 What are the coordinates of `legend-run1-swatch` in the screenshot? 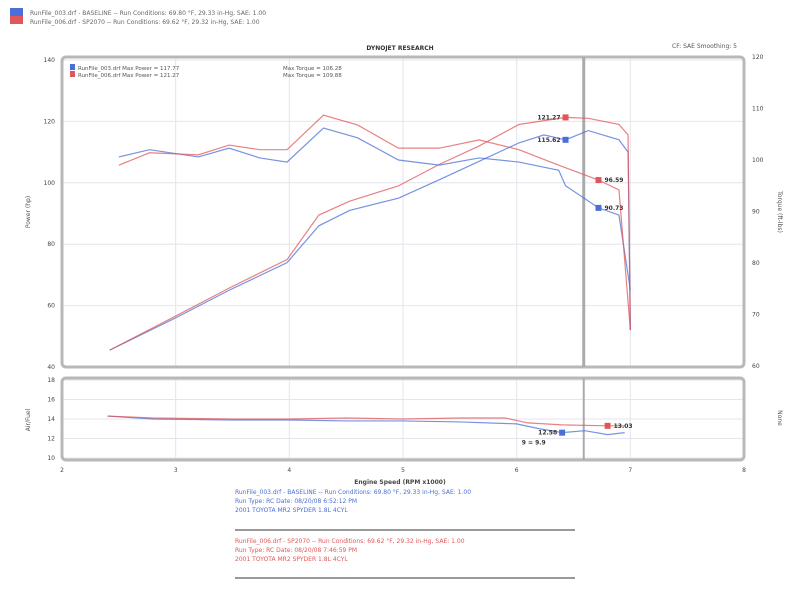 It's located at (72, 67).